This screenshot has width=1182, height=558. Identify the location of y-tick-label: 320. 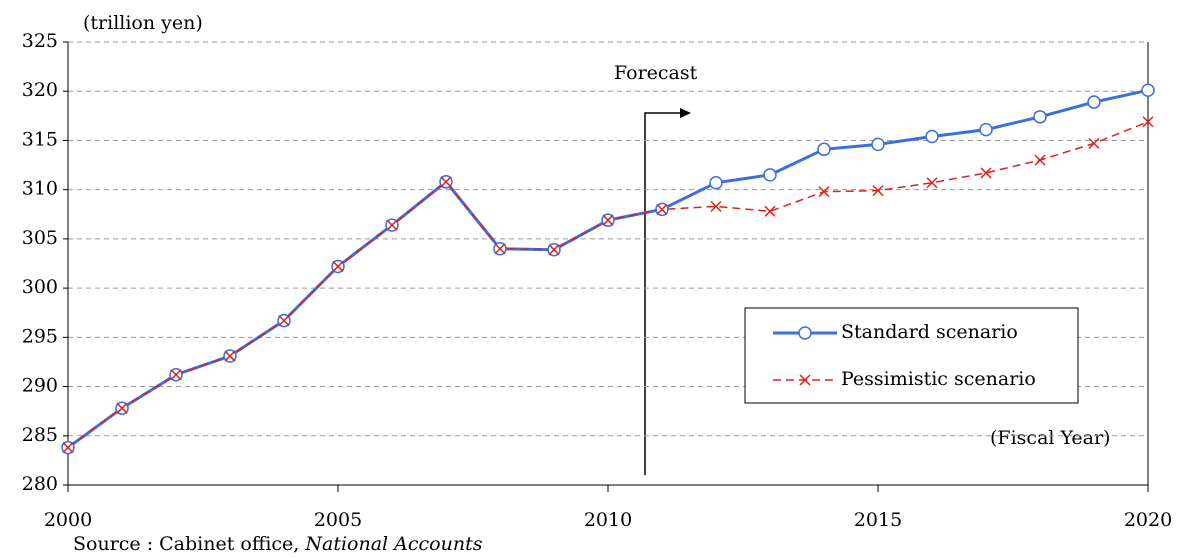
(40, 90).